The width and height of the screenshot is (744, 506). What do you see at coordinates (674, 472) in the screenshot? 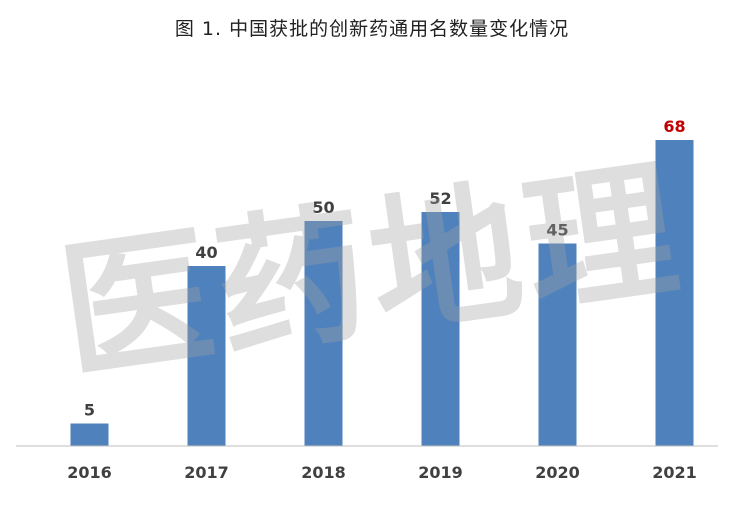
I see `x-tick-label-2021: 2021` at bounding box center [674, 472].